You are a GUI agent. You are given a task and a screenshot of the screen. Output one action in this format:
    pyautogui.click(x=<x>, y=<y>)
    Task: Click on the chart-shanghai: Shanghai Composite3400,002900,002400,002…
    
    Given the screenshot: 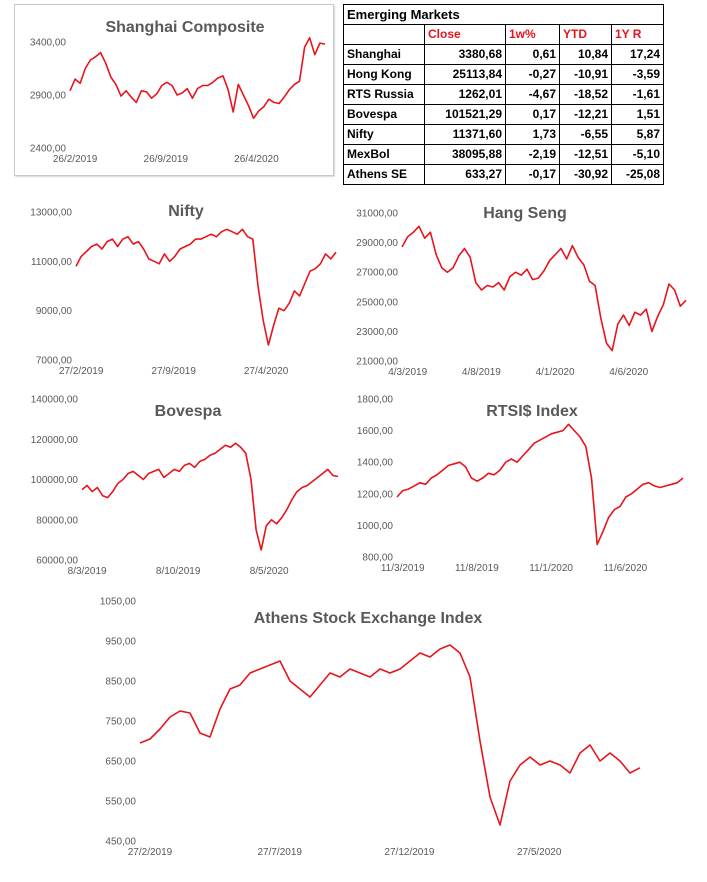 What is the action you would take?
    pyautogui.click(x=178, y=92)
    